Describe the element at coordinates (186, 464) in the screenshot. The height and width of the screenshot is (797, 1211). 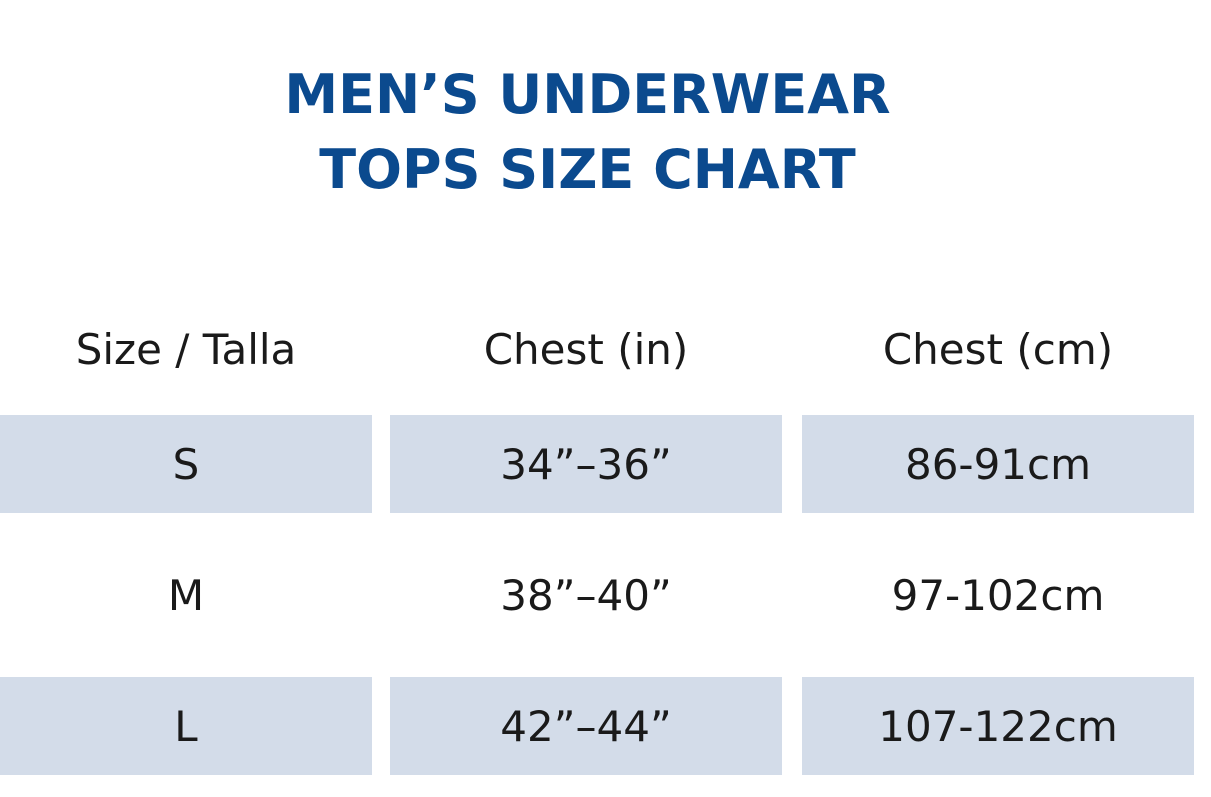
I see `table-cell: S` at that location.